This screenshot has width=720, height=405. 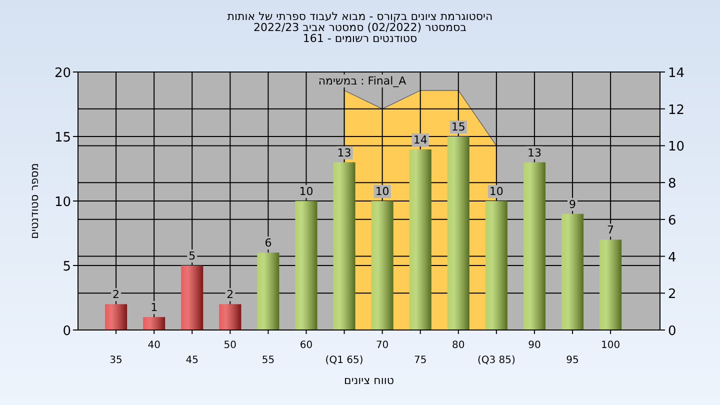 What do you see at coordinates (154, 345) in the screenshot?
I see `x-tick-label: 40` at bounding box center [154, 345].